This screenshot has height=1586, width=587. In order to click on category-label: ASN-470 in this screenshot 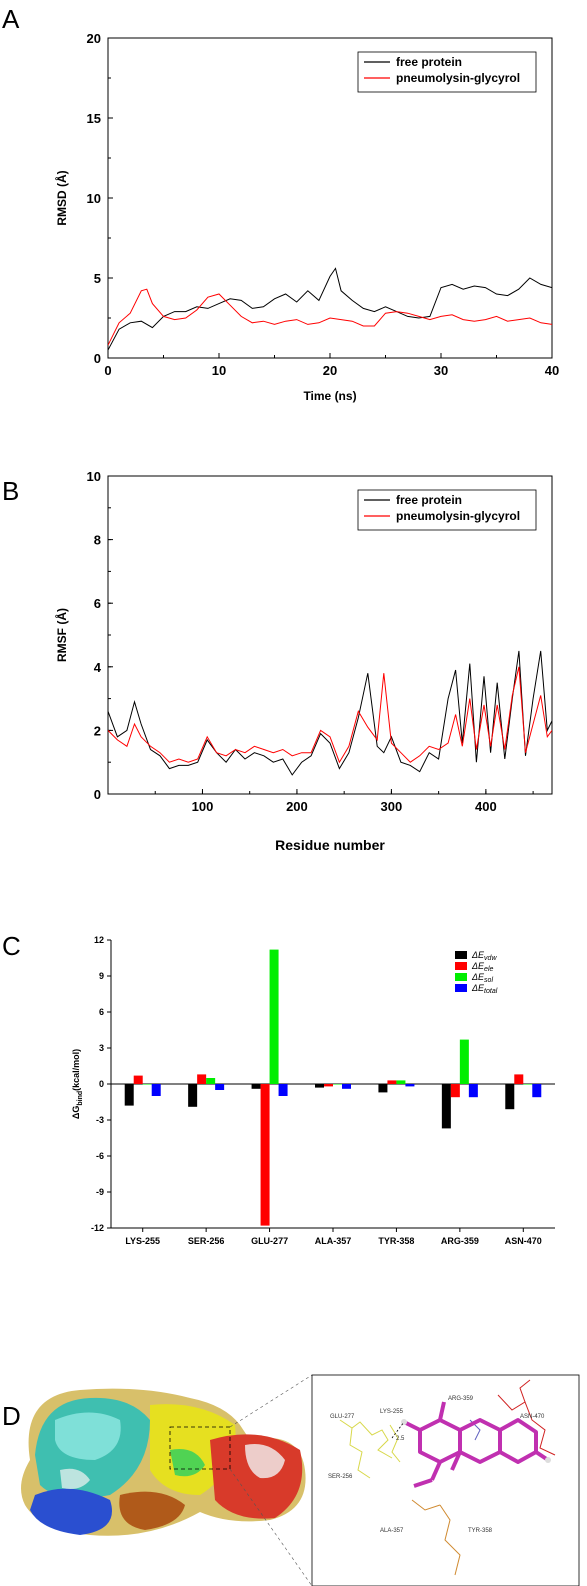, I will do `click(523, 1241)`.